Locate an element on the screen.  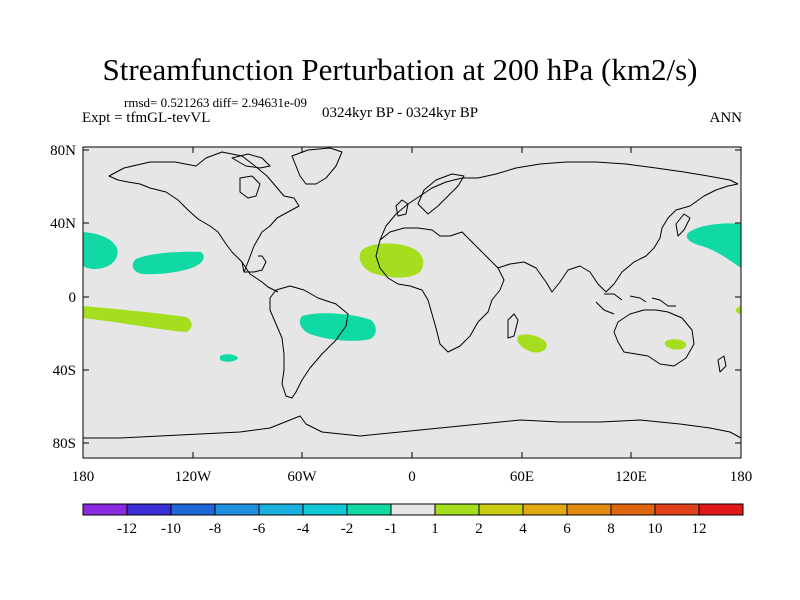
coastline-south-america is located at coordinates (309, 342).